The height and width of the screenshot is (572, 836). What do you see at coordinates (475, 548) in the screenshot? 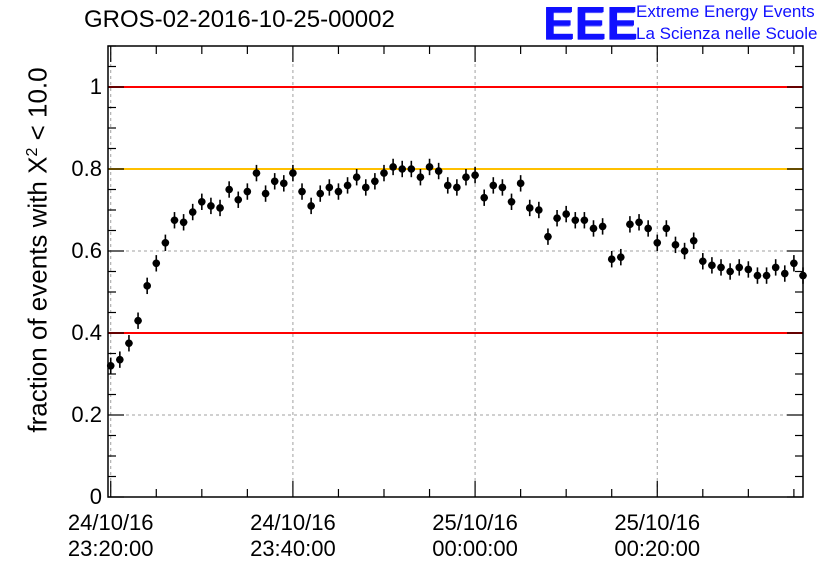
I see `x-tick-time: 00:00:00` at bounding box center [475, 548].